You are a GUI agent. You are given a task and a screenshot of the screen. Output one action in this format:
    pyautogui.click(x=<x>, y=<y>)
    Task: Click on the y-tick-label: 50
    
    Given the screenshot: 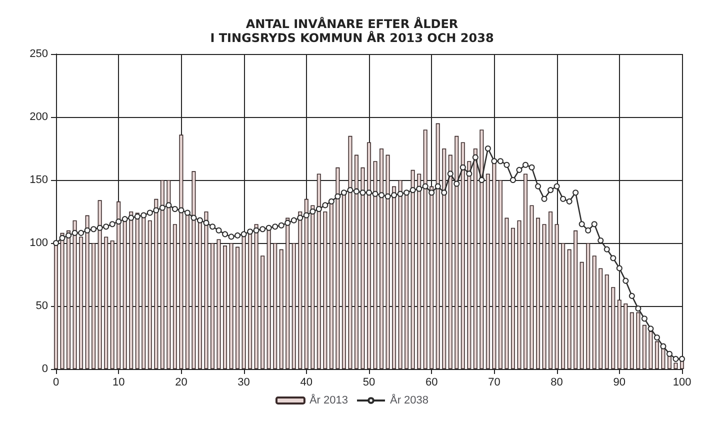 What is the action you would take?
    pyautogui.click(x=42, y=306)
    